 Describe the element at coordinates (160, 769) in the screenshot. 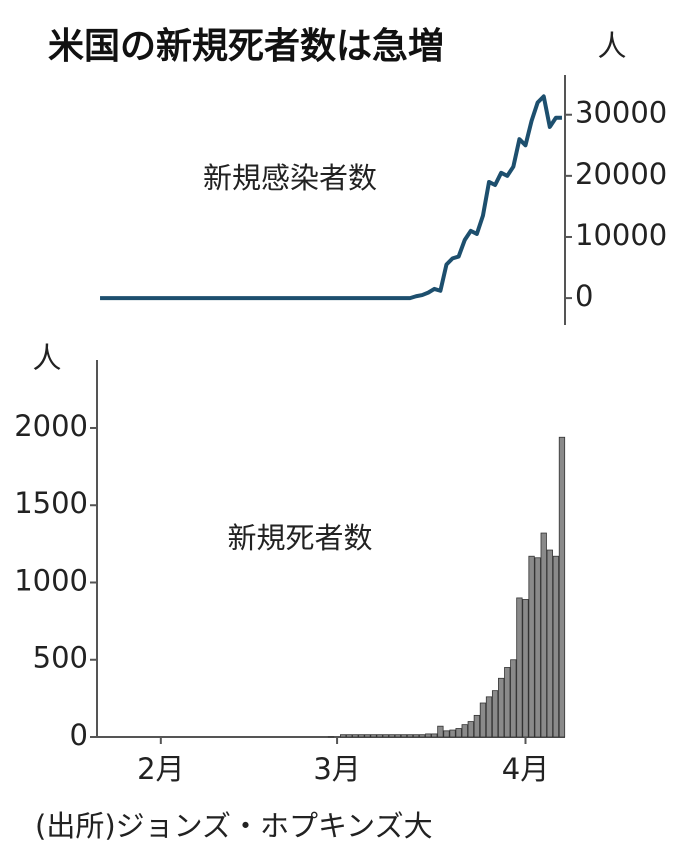

I see `x-tick-label: 2月` at that location.